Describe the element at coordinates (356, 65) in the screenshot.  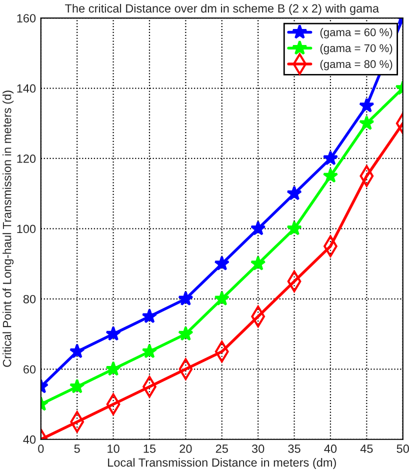
I see `legend-label: (gama = 80 %)` at that location.